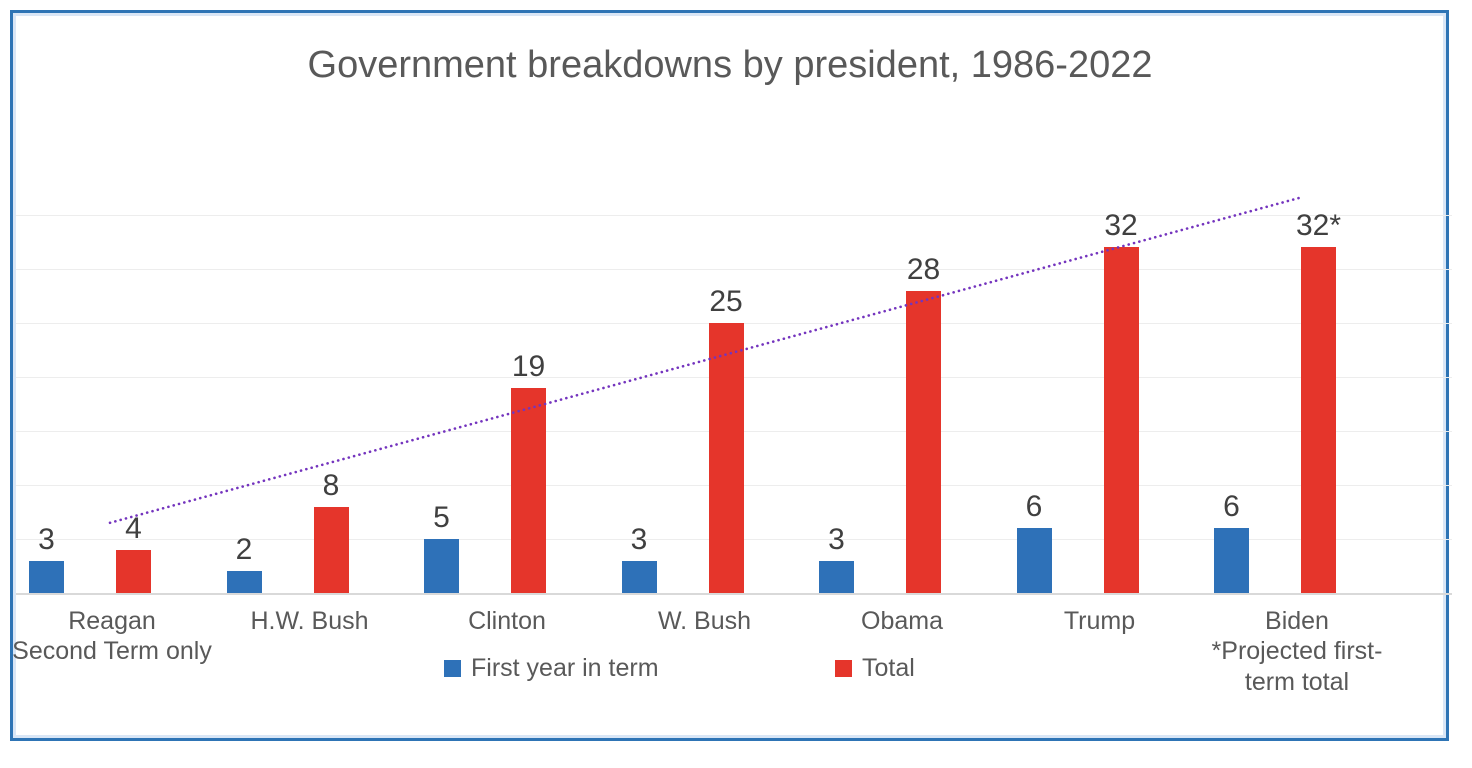 Image resolution: width=1472 pixels, height=768 pixels. I want to click on bar-total-biden, so click(1318, 420).